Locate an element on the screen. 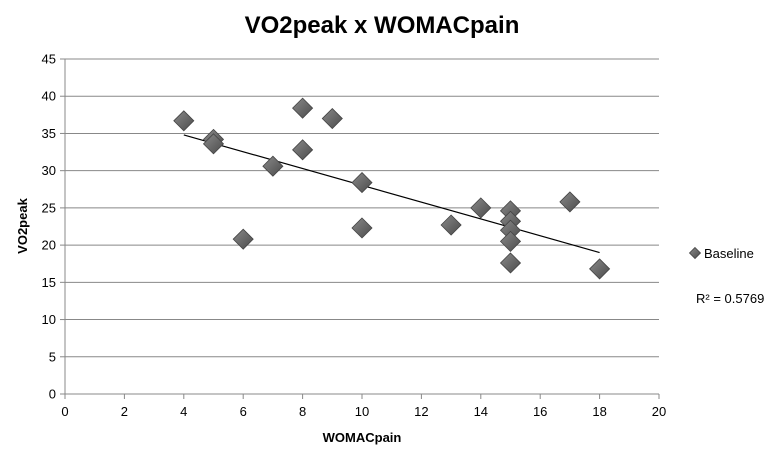  y-tick-label: 35 is located at coordinates (49, 133).